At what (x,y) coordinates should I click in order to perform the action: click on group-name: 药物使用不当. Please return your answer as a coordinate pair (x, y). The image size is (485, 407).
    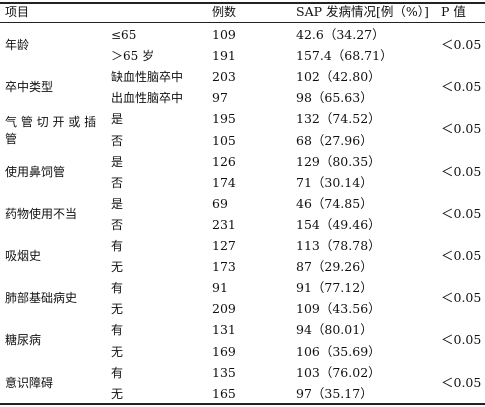
    Looking at the image, I should click on (41, 214).